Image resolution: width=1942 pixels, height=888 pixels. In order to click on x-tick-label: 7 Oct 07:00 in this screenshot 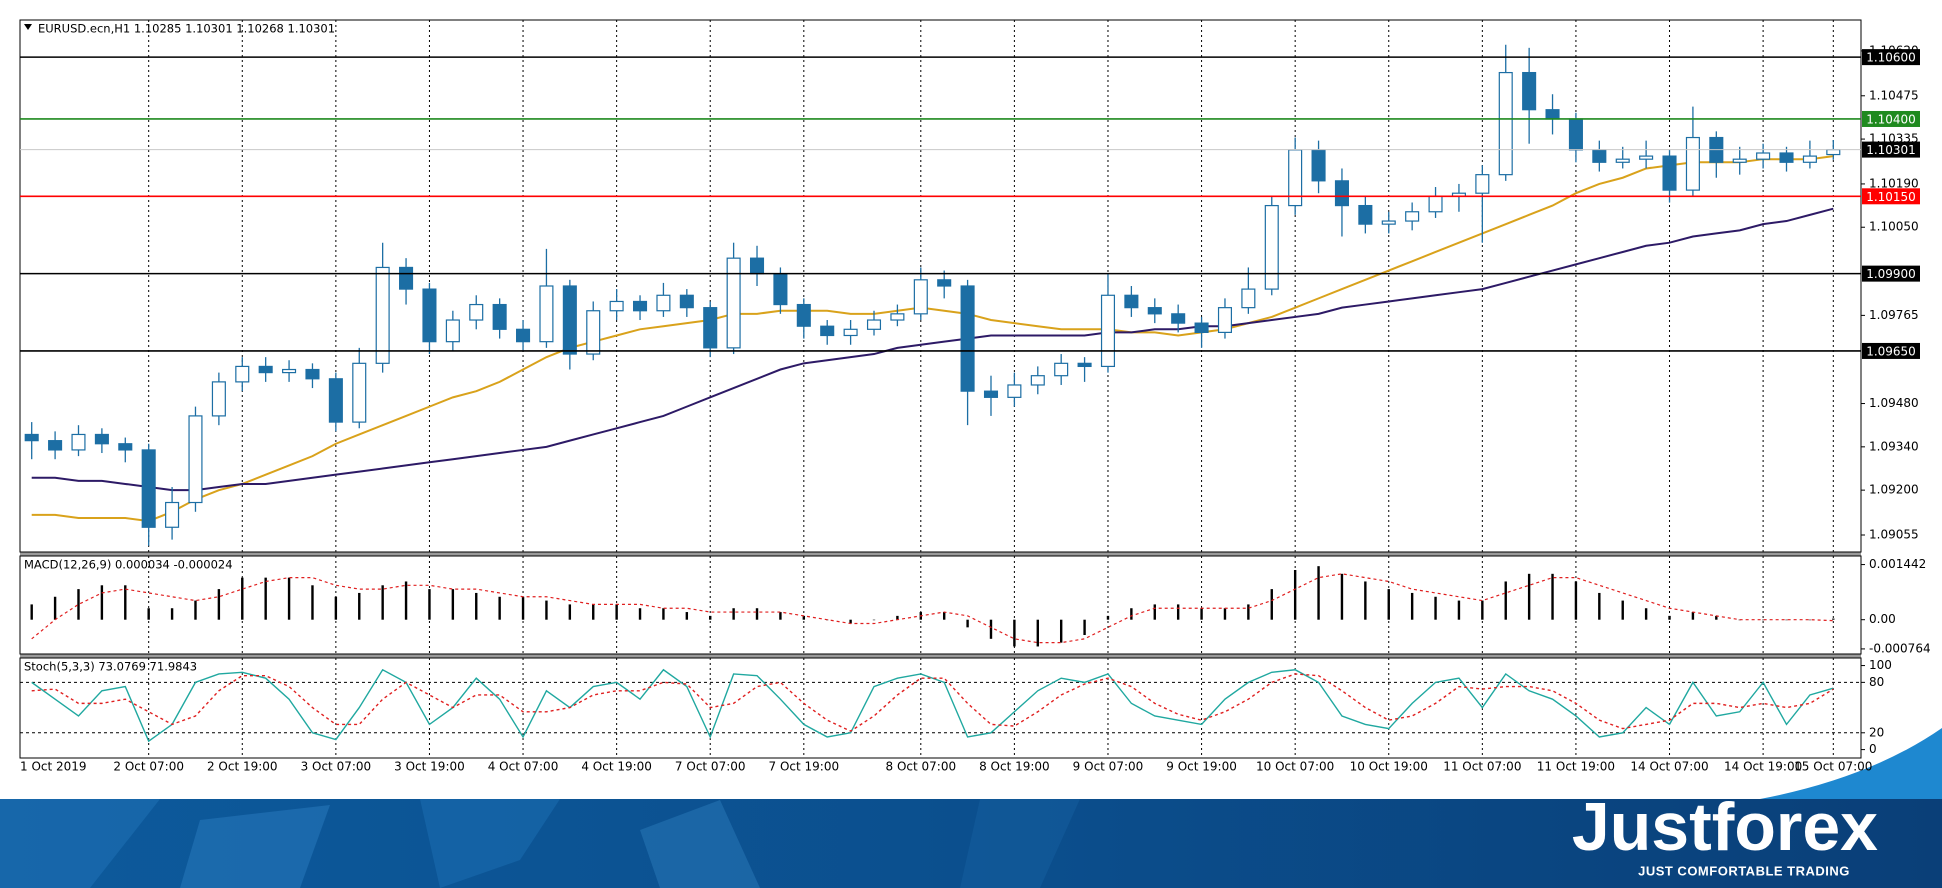, I will do `click(710, 767)`.